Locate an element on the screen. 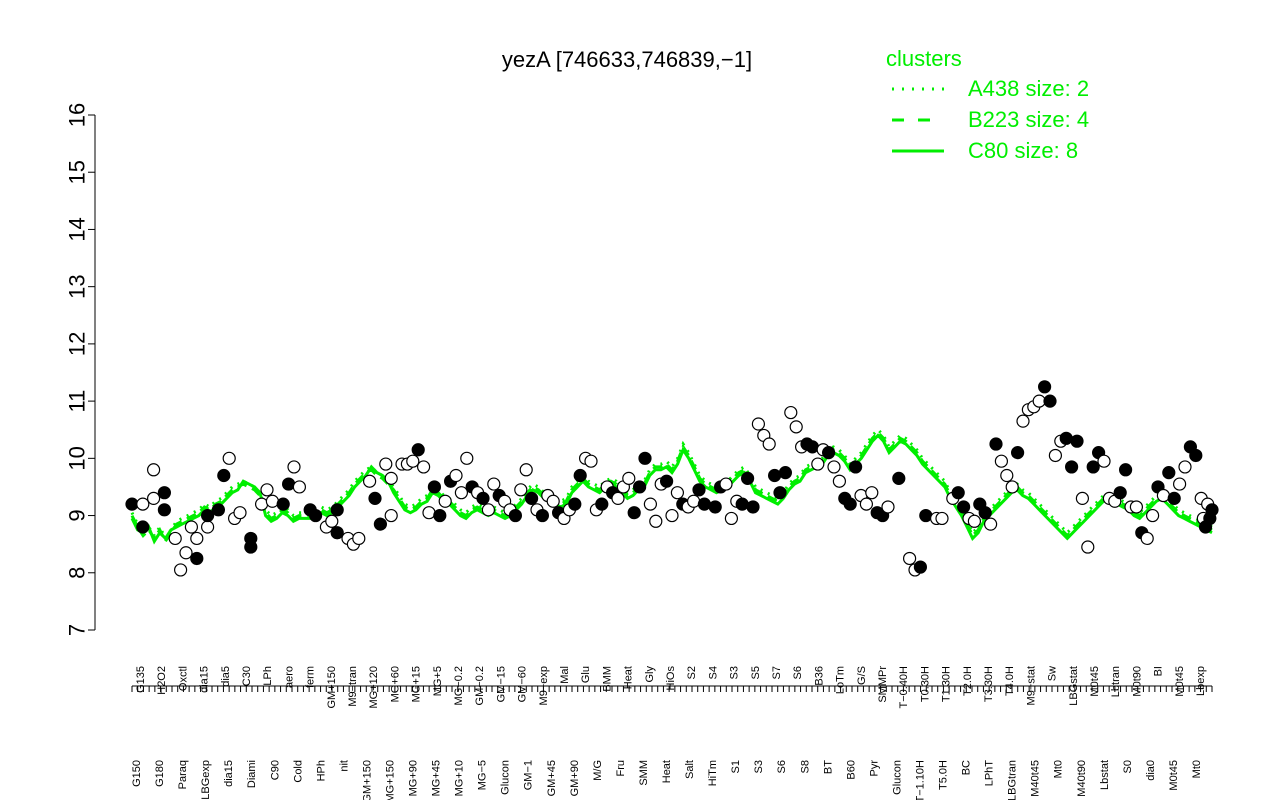  x-tick-label: GM−1 is located at coordinates (529, 775).